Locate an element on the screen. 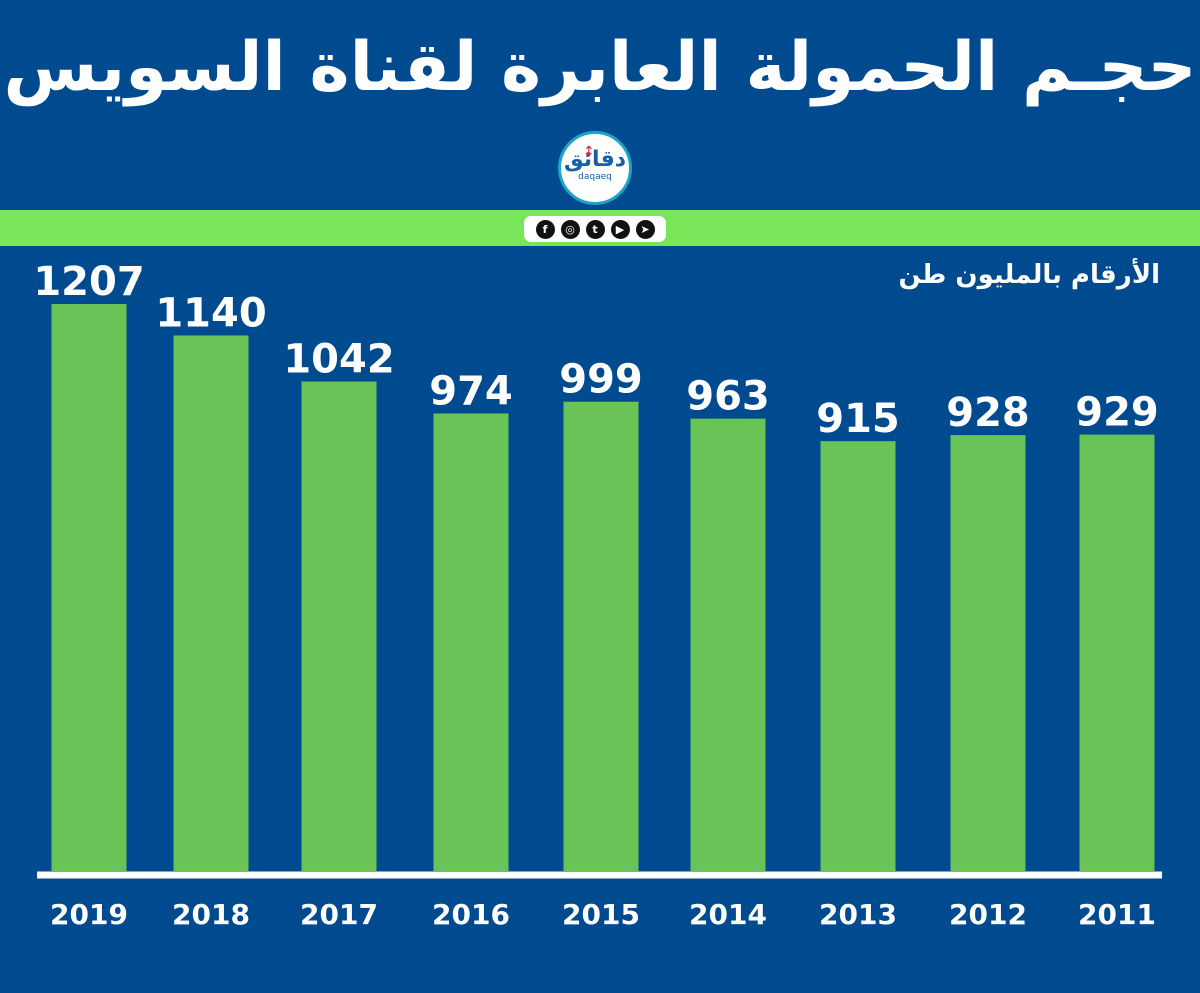 This screenshot has width=1200, height=993. year-label-2011: 2011 is located at coordinates (1117, 914).